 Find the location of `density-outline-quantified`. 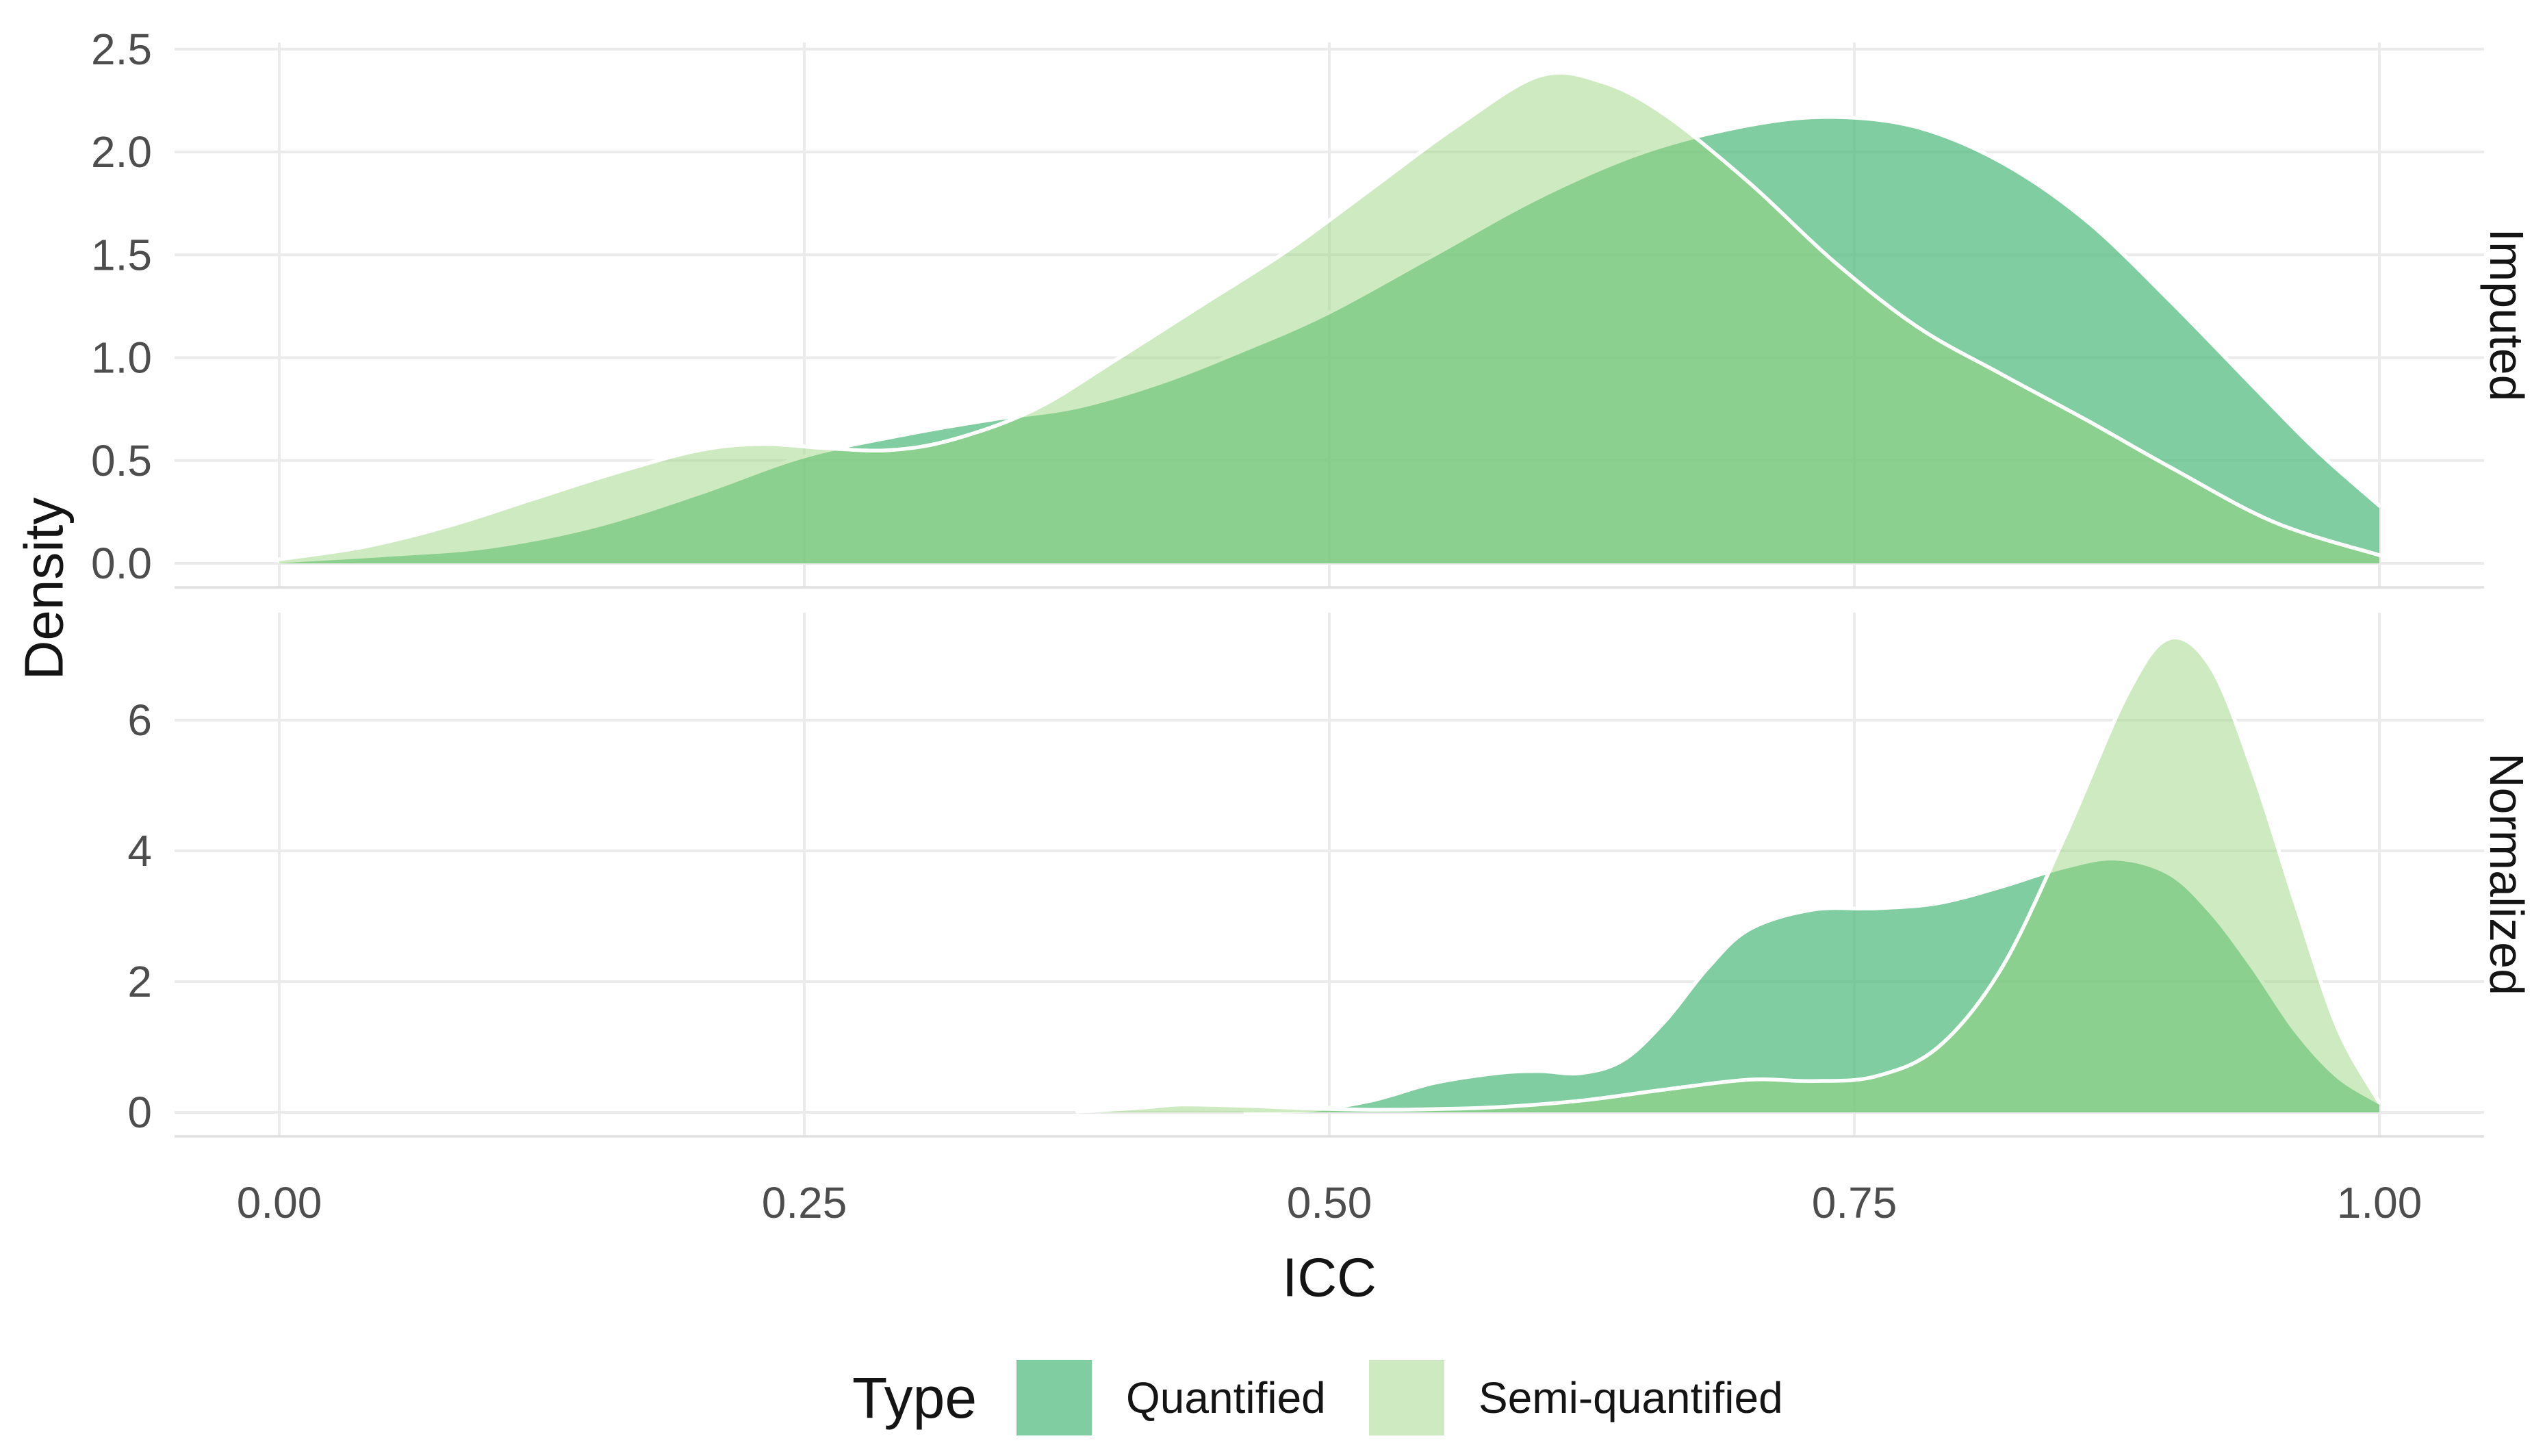

density-outline-quantified is located at coordinates (1812, 985).